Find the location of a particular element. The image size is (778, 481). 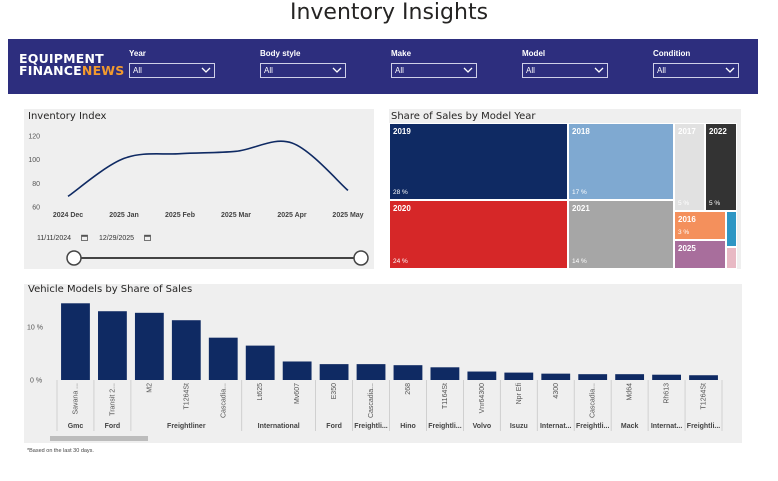

condition-dropdown-value: All is located at coordinates (661, 70).